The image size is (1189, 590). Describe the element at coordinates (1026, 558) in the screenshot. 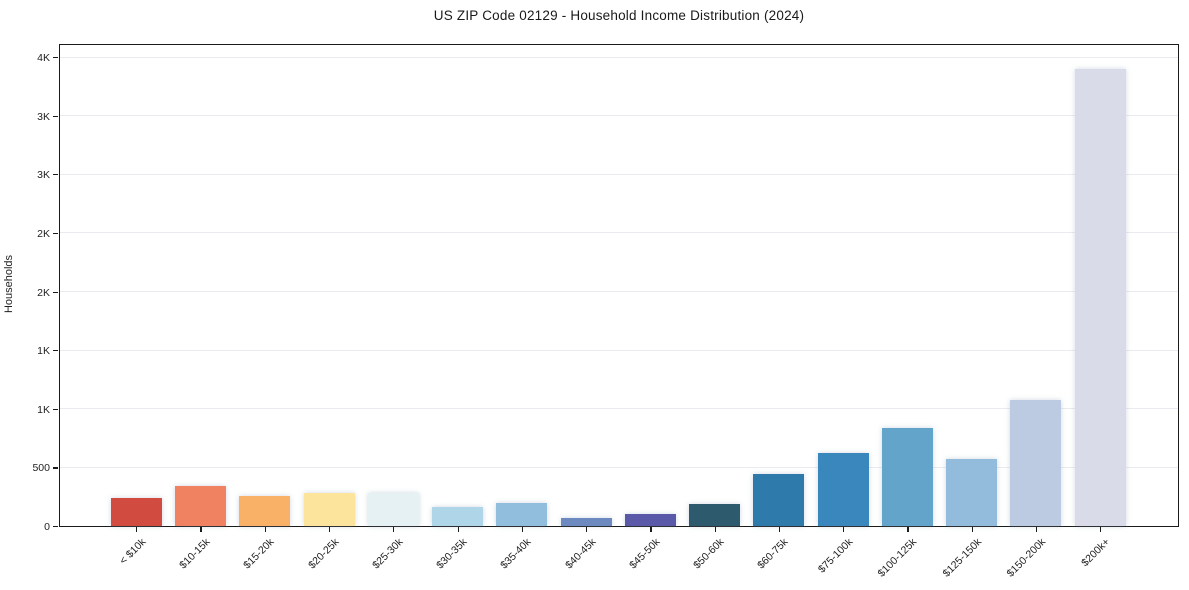

I see `x-tick-label: $150-200k` at that location.